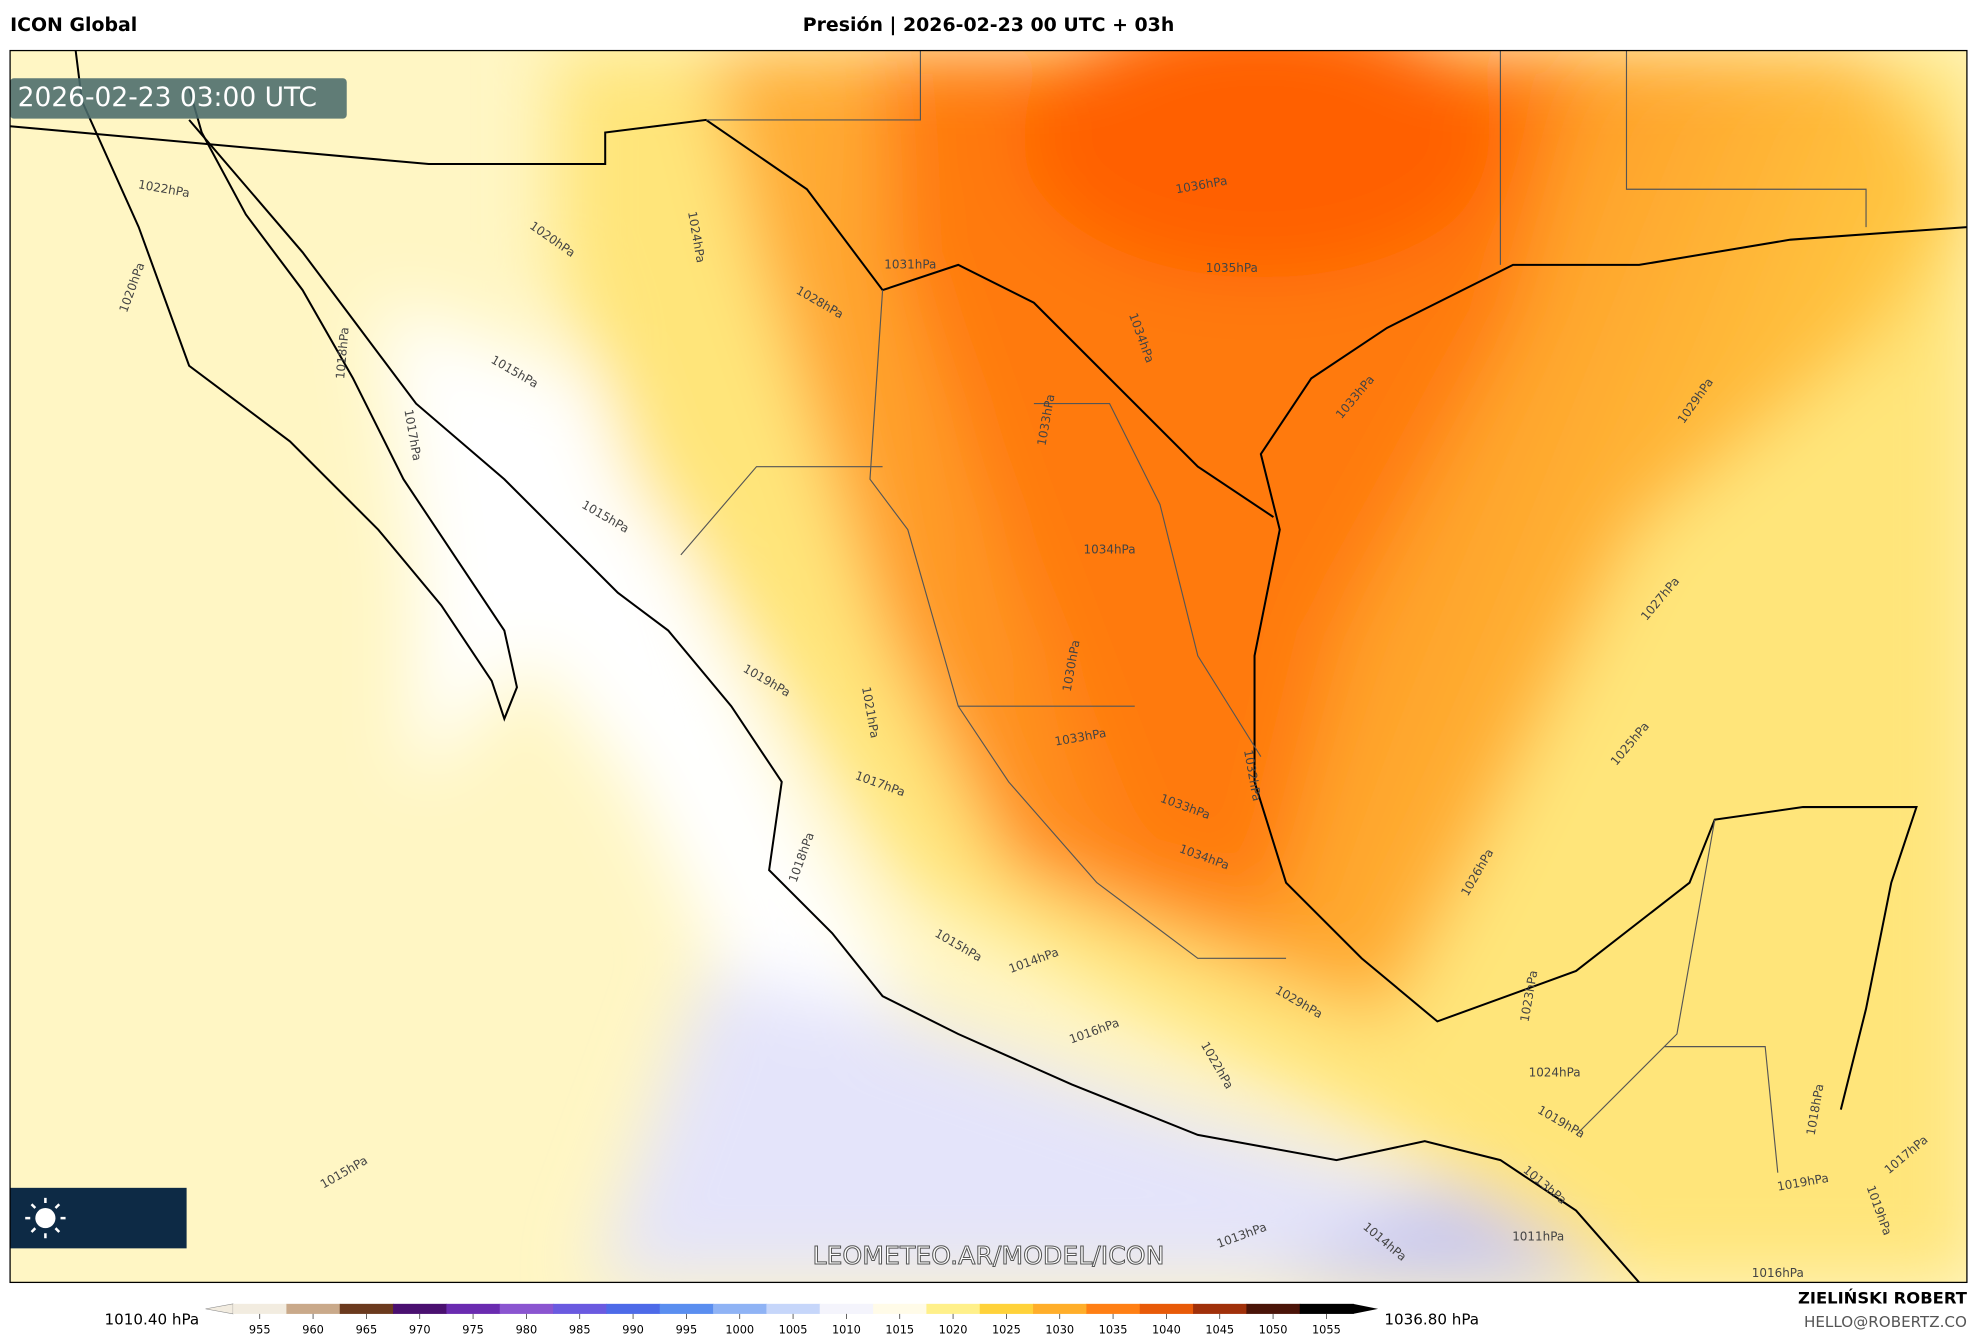 This screenshot has width=1977, height=1338. What do you see at coordinates (1555, 1073) in the screenshot?
I see `contour-label: 1024hPa` at bounding box center [1555, 1073].